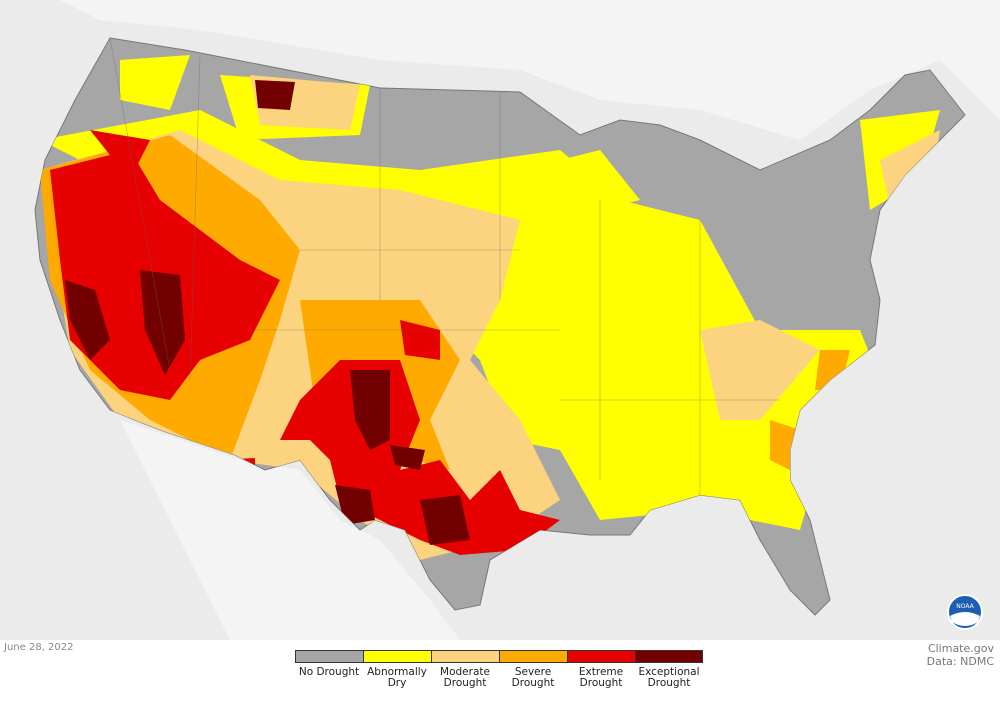 This screenshot has width=1000, height=704. I want to click on legend-item: Moderate Drought, so click(465, 669).